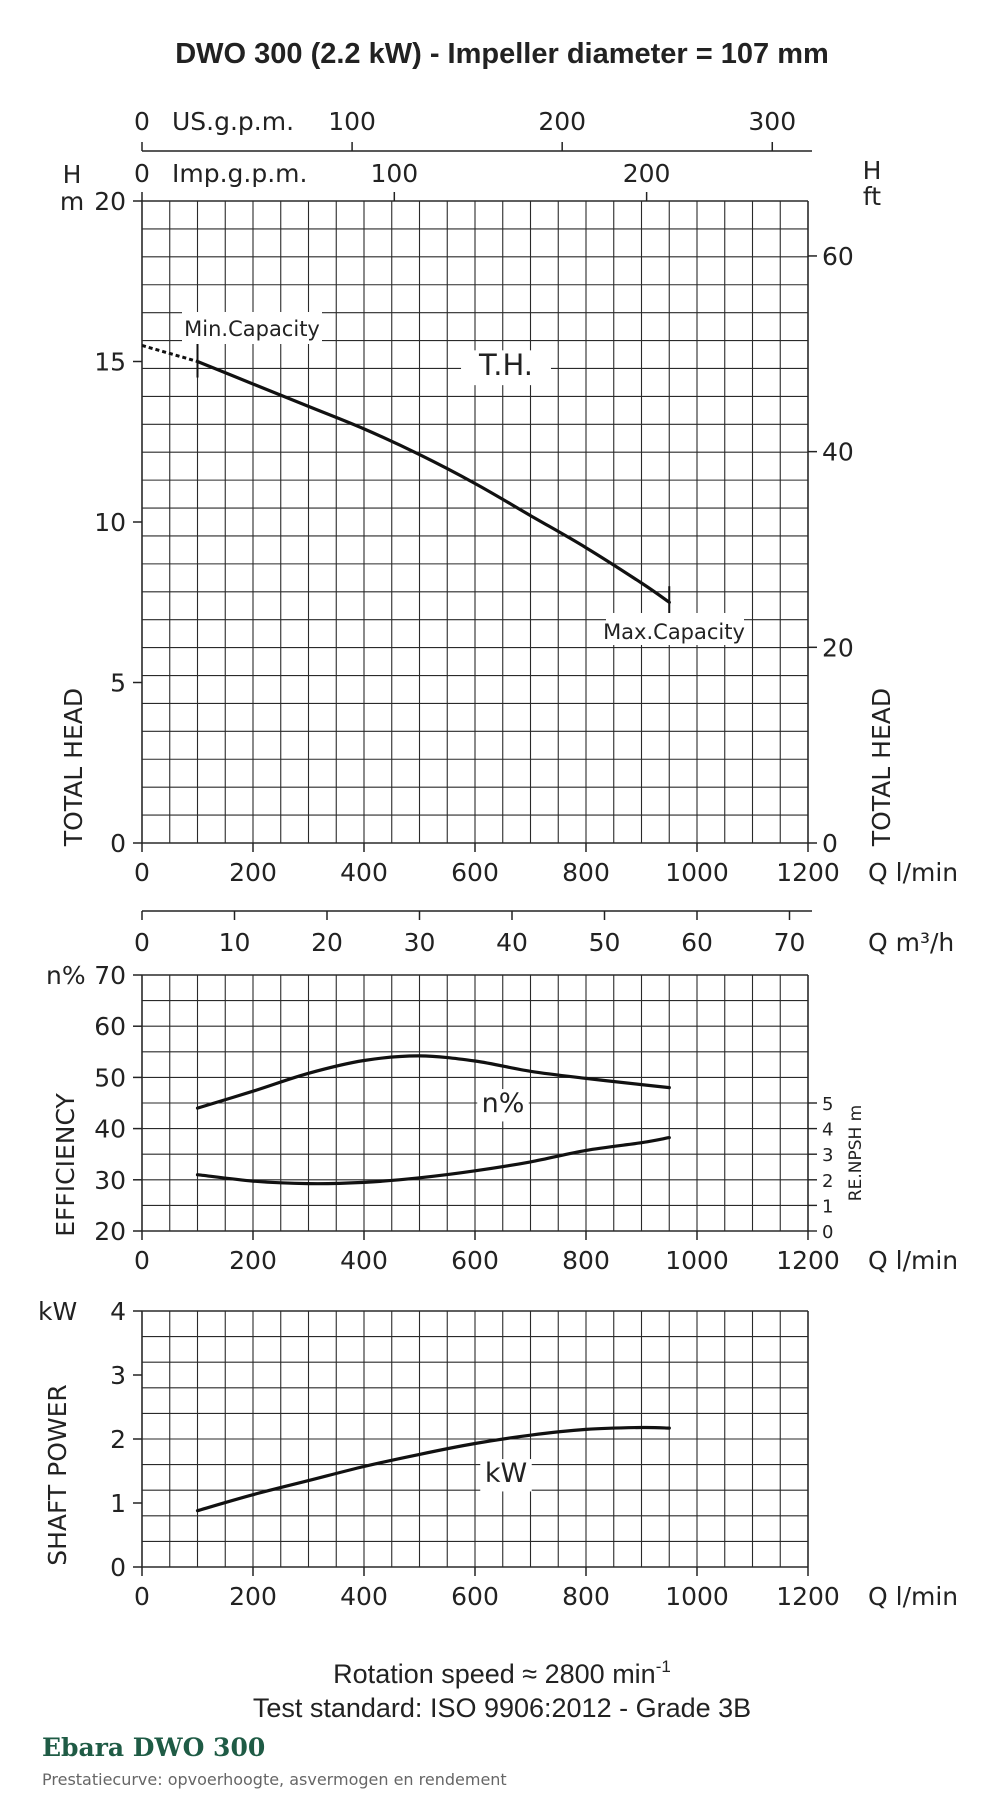  Describe the element at coordinates (118, 1503) in the screenshot. I see `power-y-tick-label: 1` at that location.